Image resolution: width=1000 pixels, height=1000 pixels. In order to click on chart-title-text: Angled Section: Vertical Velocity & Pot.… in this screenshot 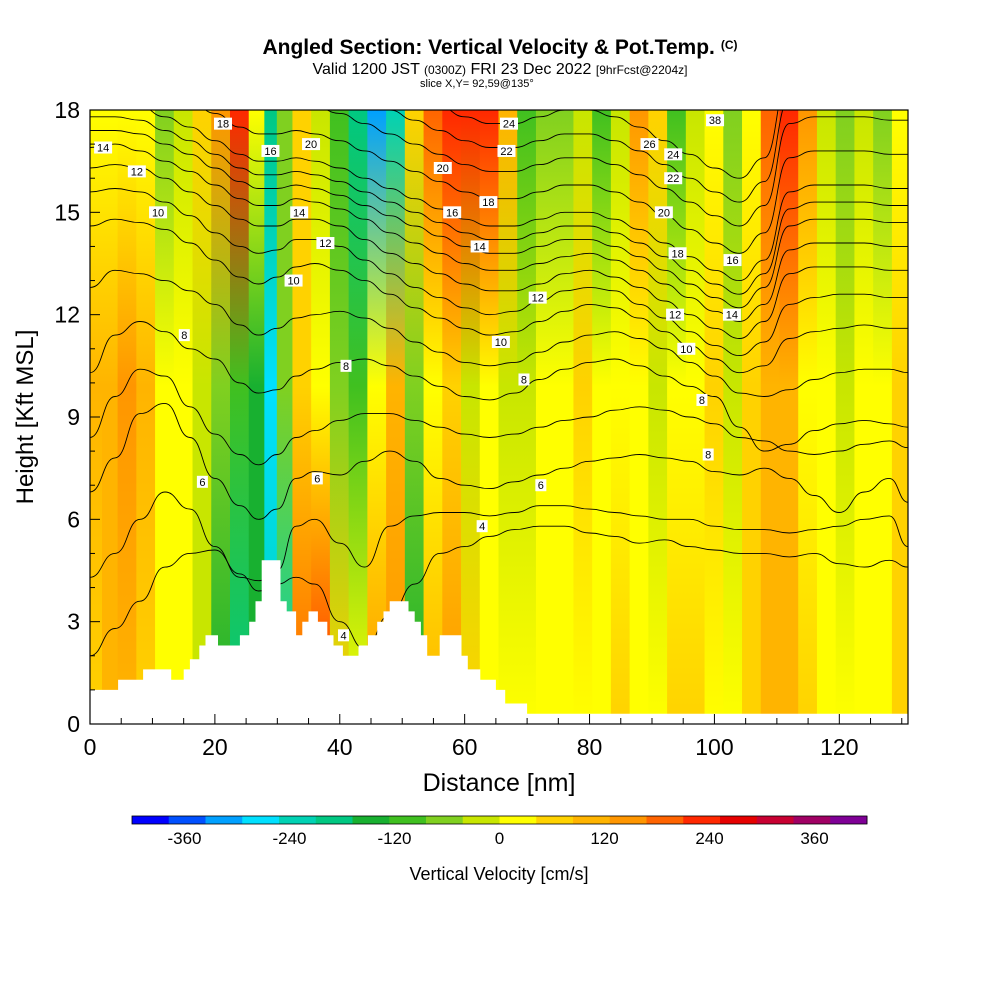, I will do `click(488, 47)`.